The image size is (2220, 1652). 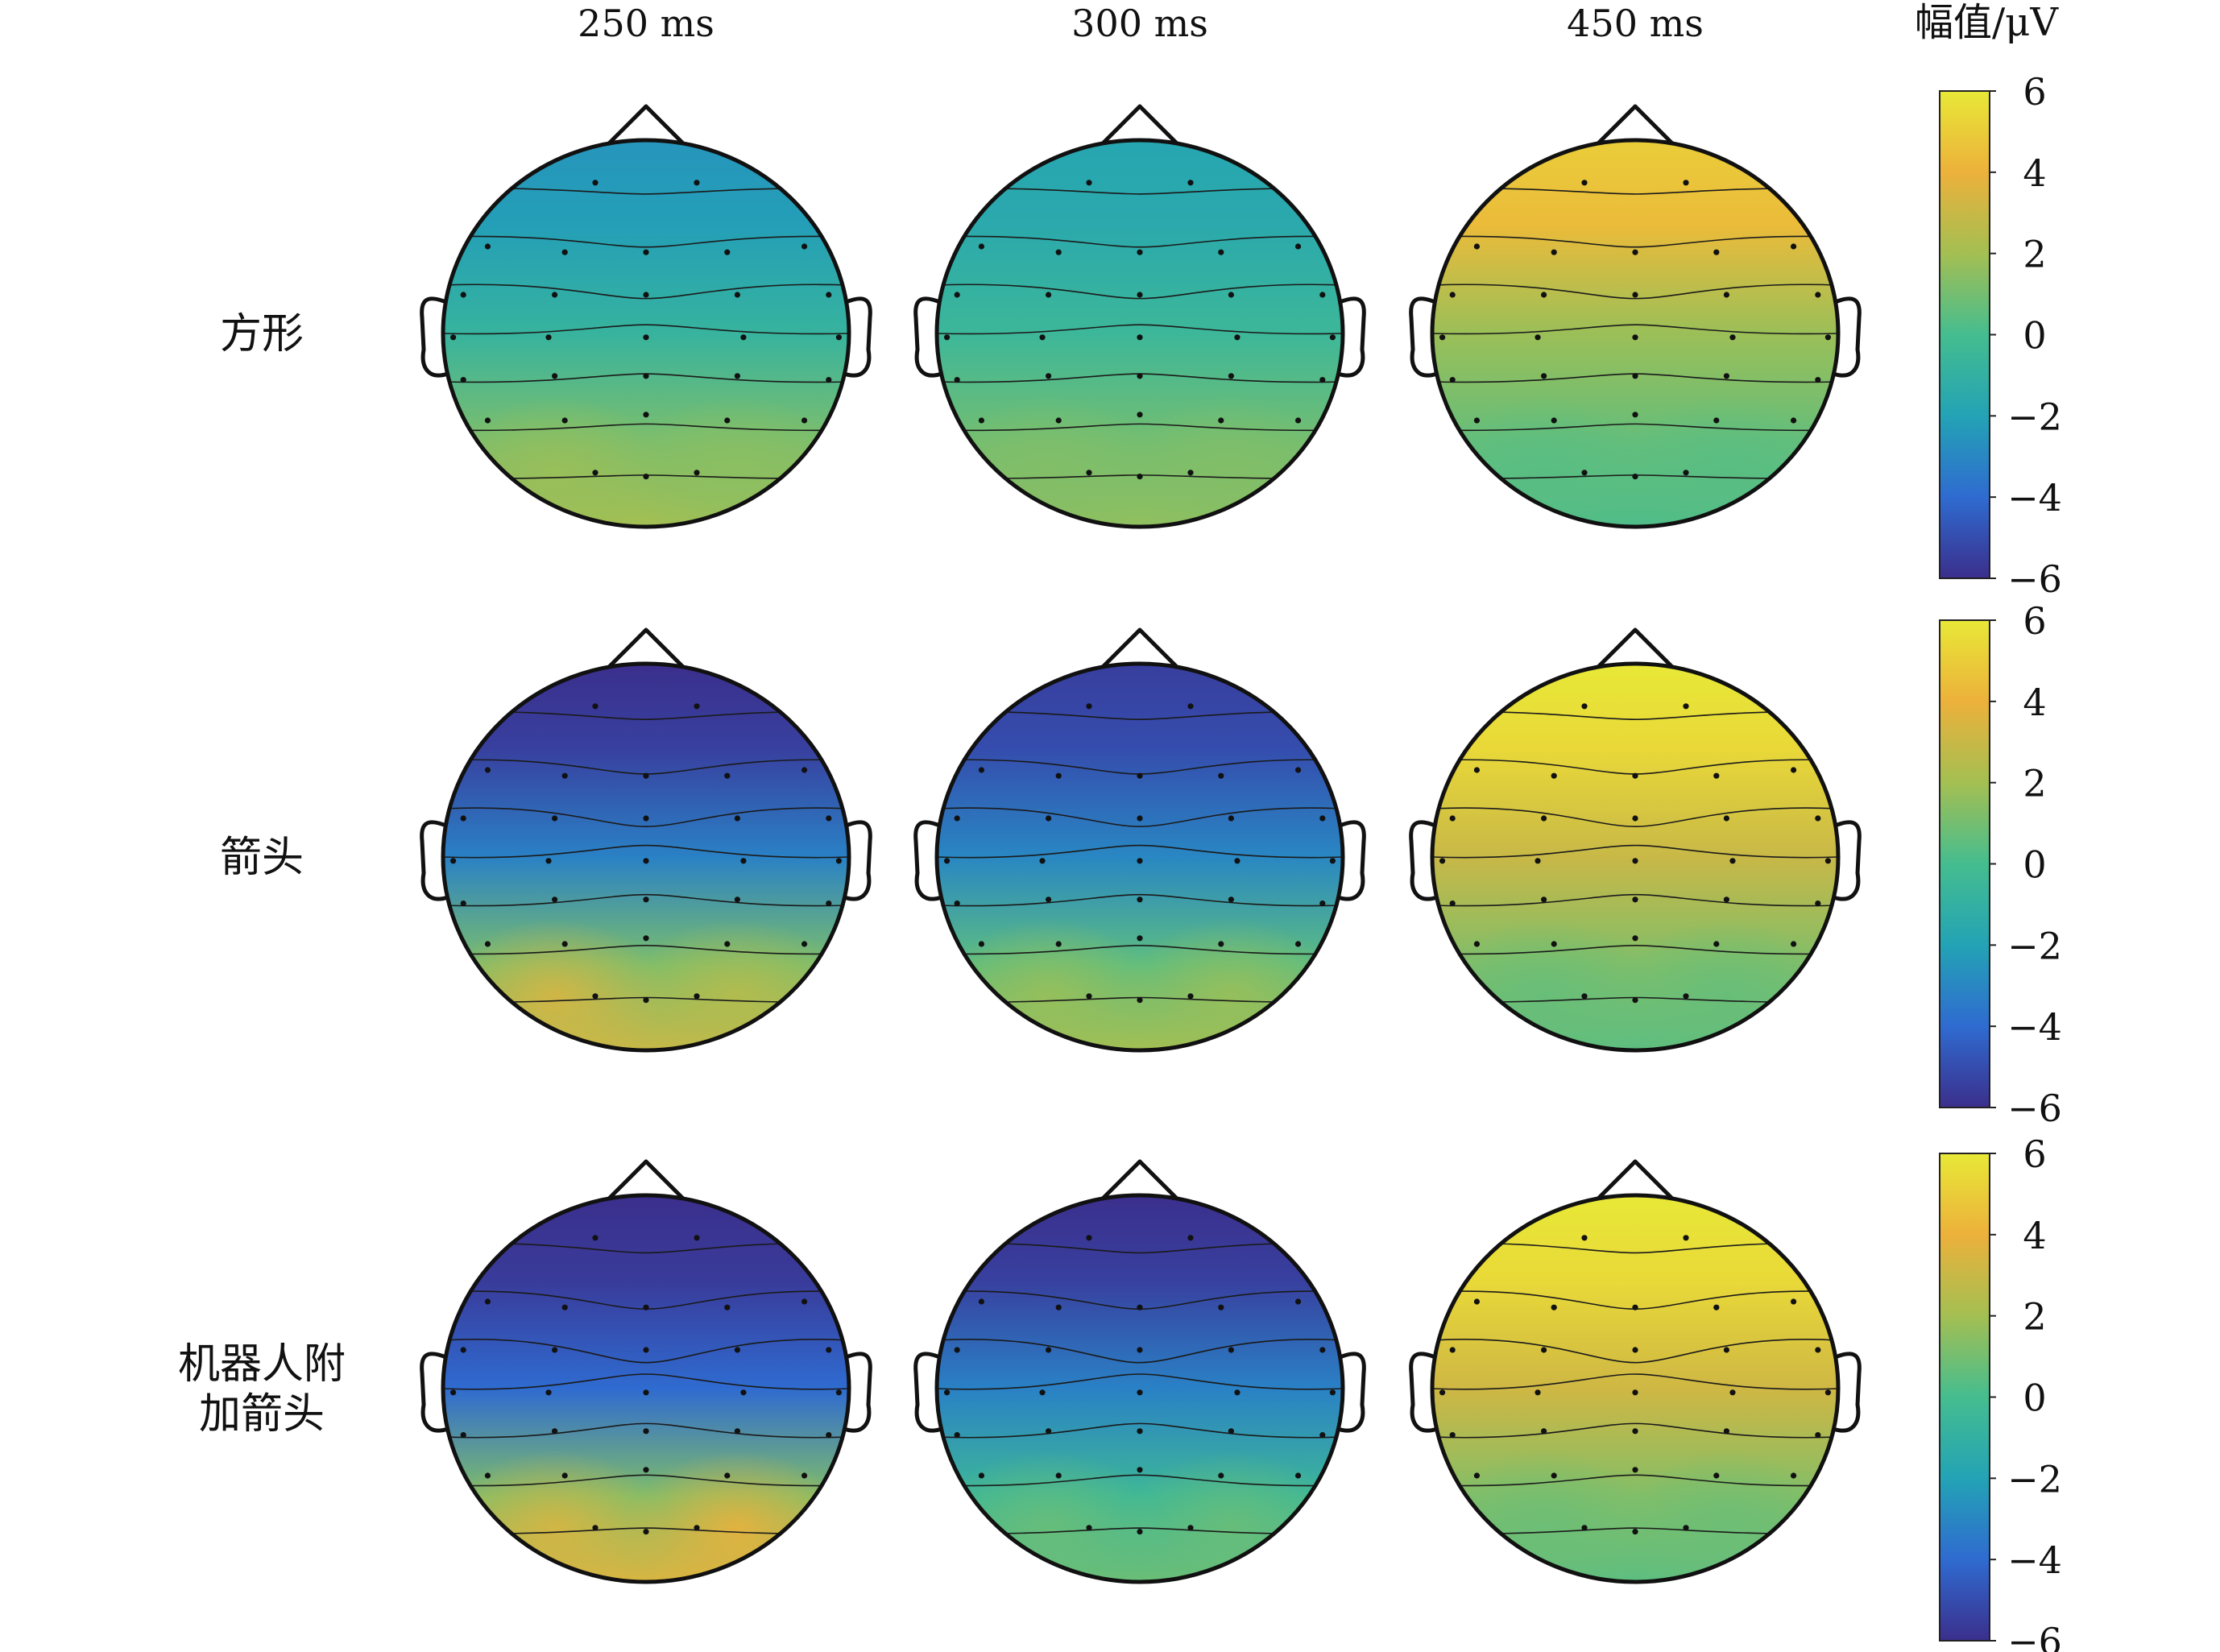 I want to click on nose-outline, so click(x=646, y=1180).